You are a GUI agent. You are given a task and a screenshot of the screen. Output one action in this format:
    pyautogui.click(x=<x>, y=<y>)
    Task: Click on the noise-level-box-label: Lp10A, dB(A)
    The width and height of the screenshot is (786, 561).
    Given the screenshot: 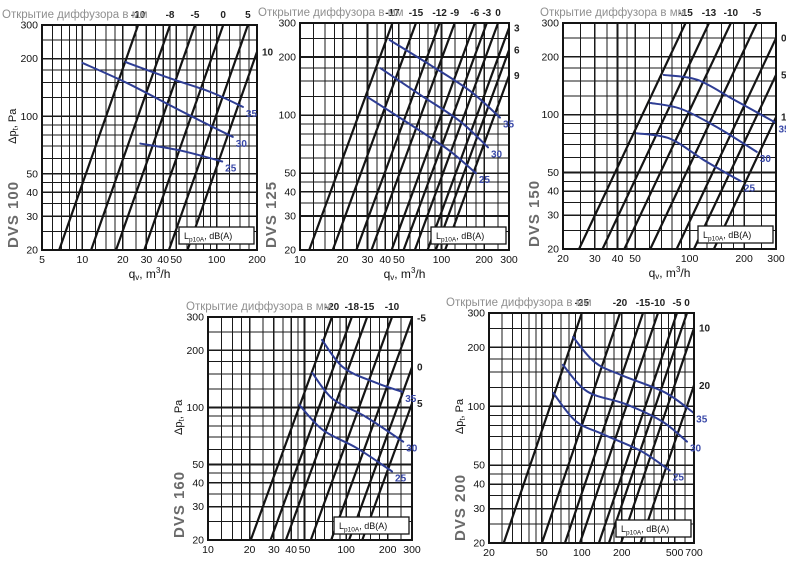 What is the action you would take?
    pyautogui.click(x=363, y=527)
    